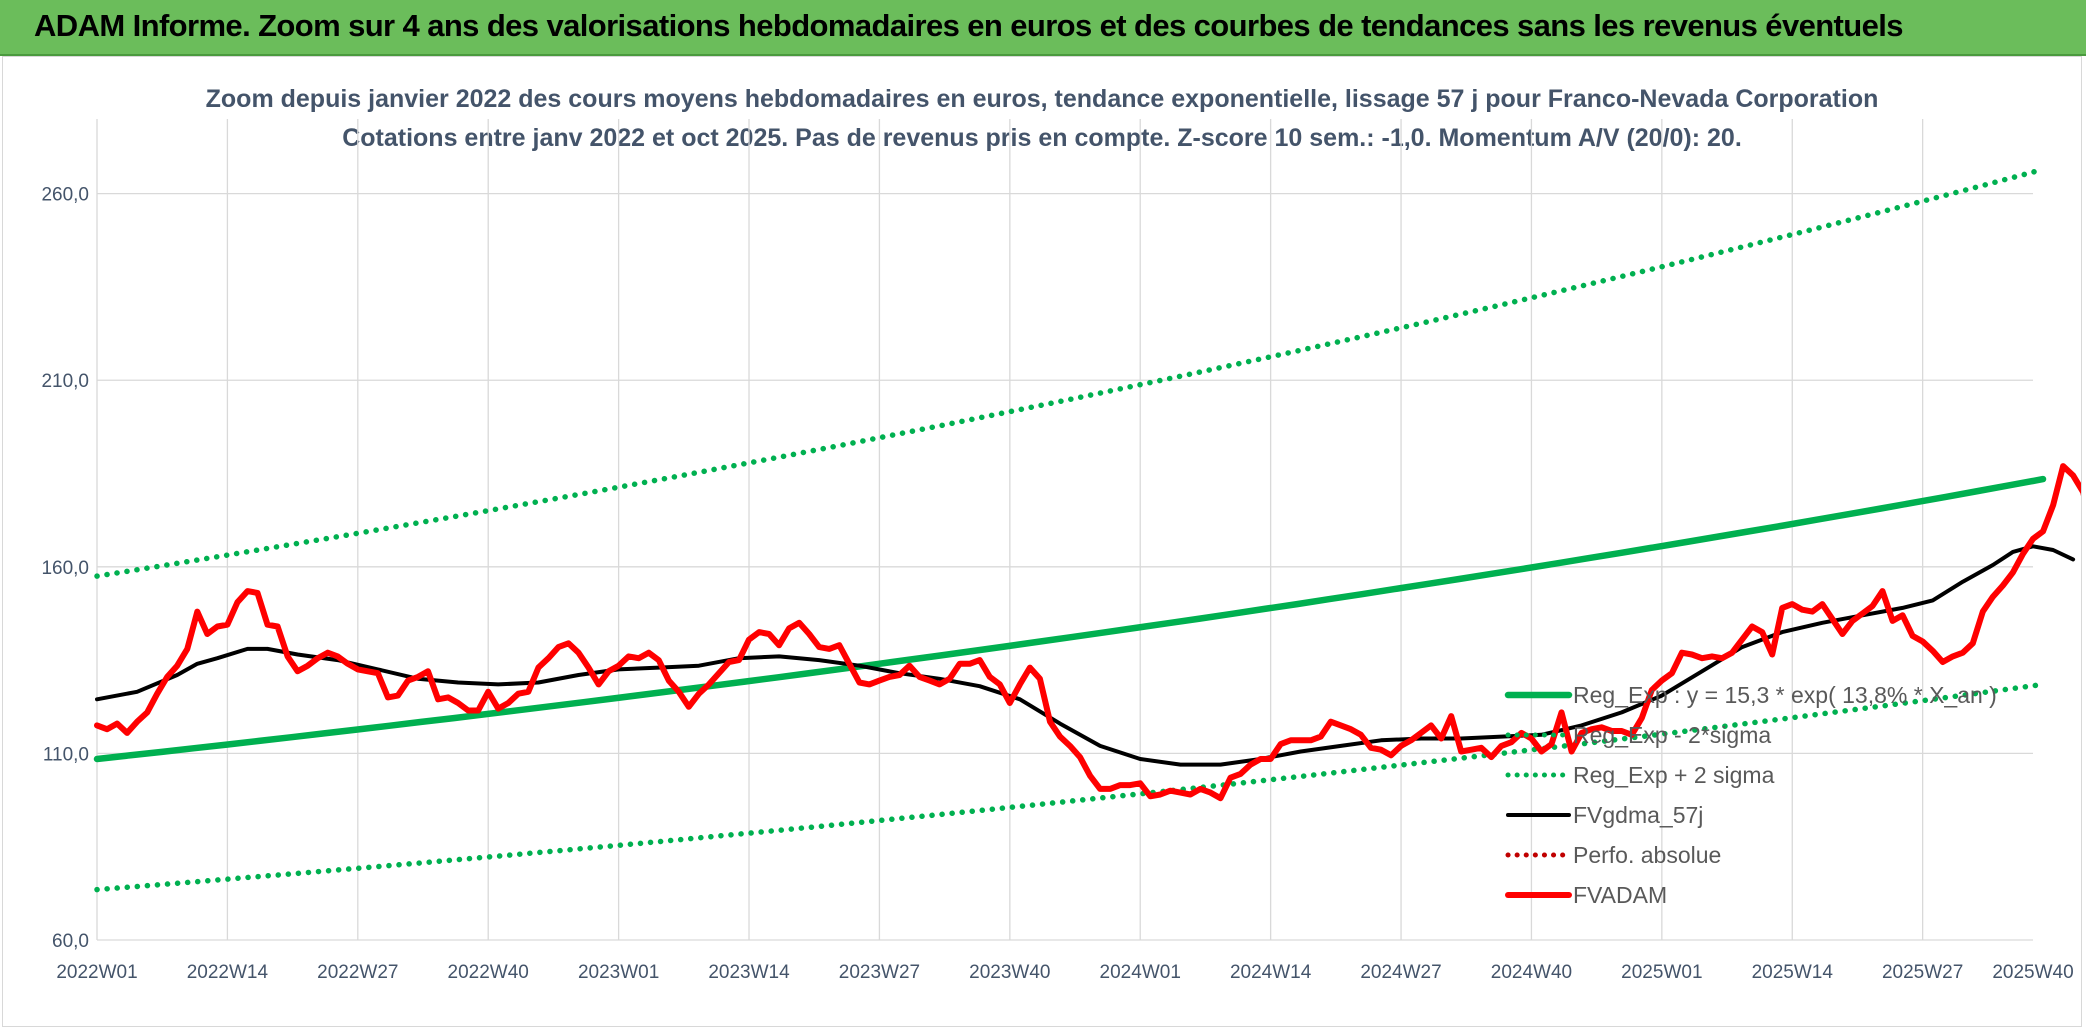 This screenshot has width=2086, height=1031. Describe the element at coordinates (228, 972) in the screenshot. I see `x-tick-label: 2022W14` at that location.